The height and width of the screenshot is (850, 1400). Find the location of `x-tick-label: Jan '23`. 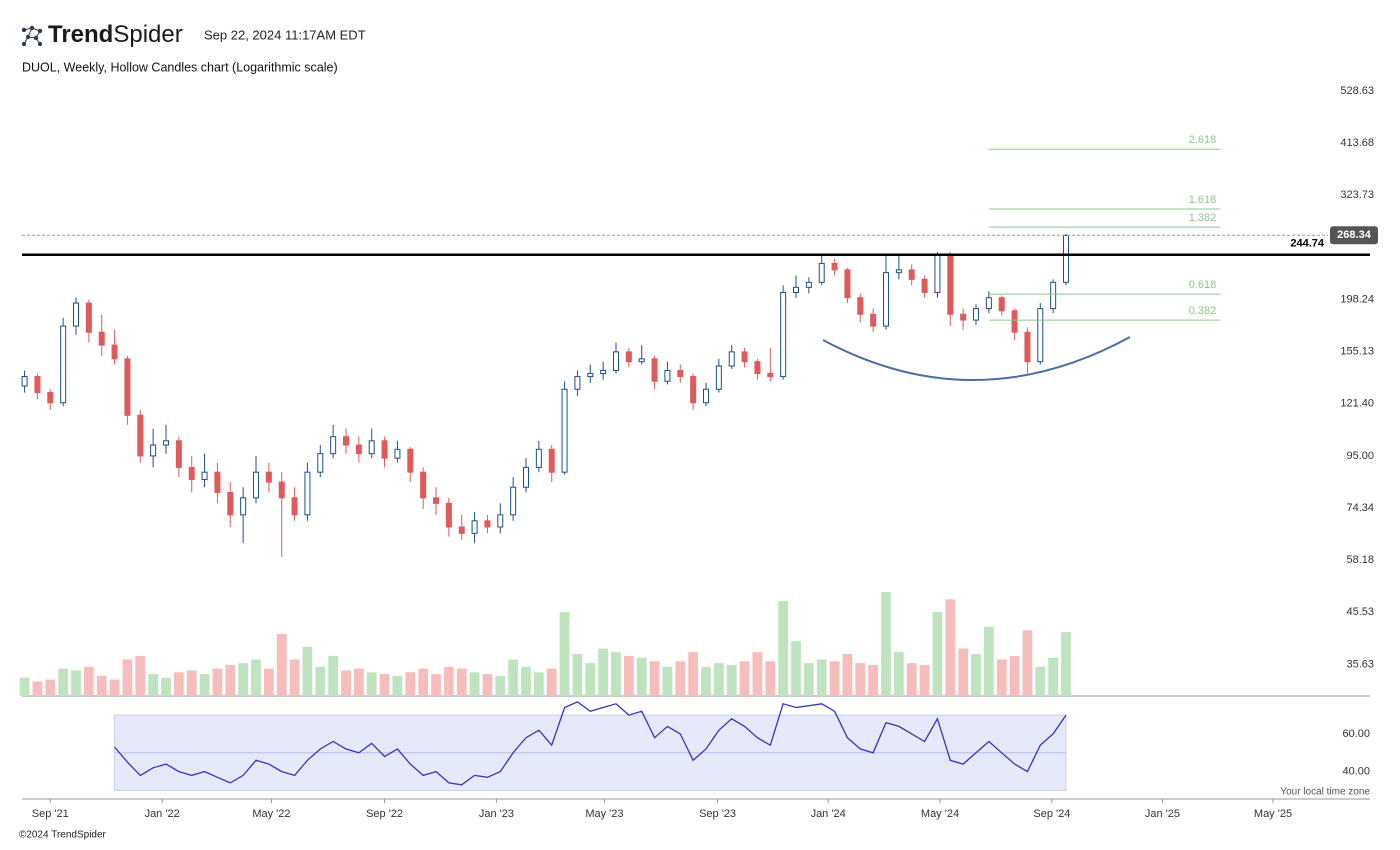

x-tick-label: Jan '23 is located at coordinates (496, 814).